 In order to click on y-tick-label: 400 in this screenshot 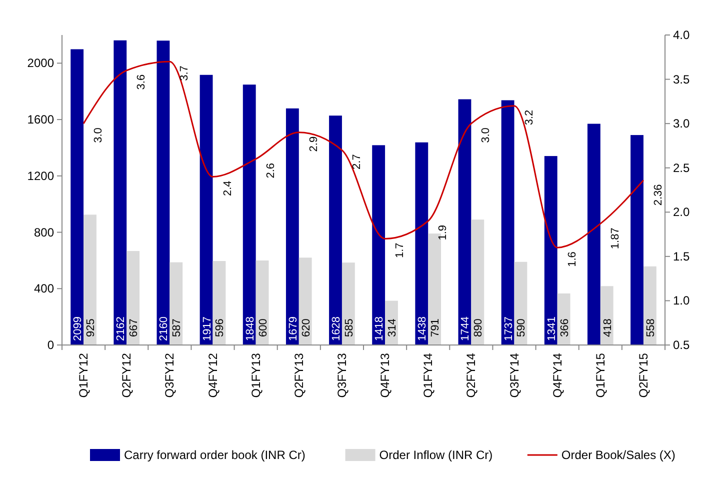, I will do `click(44, 289)`.